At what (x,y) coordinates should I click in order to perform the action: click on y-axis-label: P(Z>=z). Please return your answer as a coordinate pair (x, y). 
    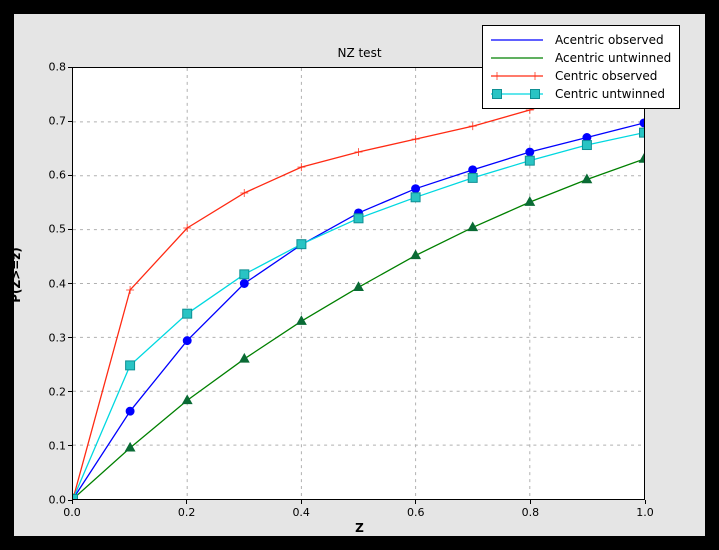
    Looking at the image, I should click on (16, 275).